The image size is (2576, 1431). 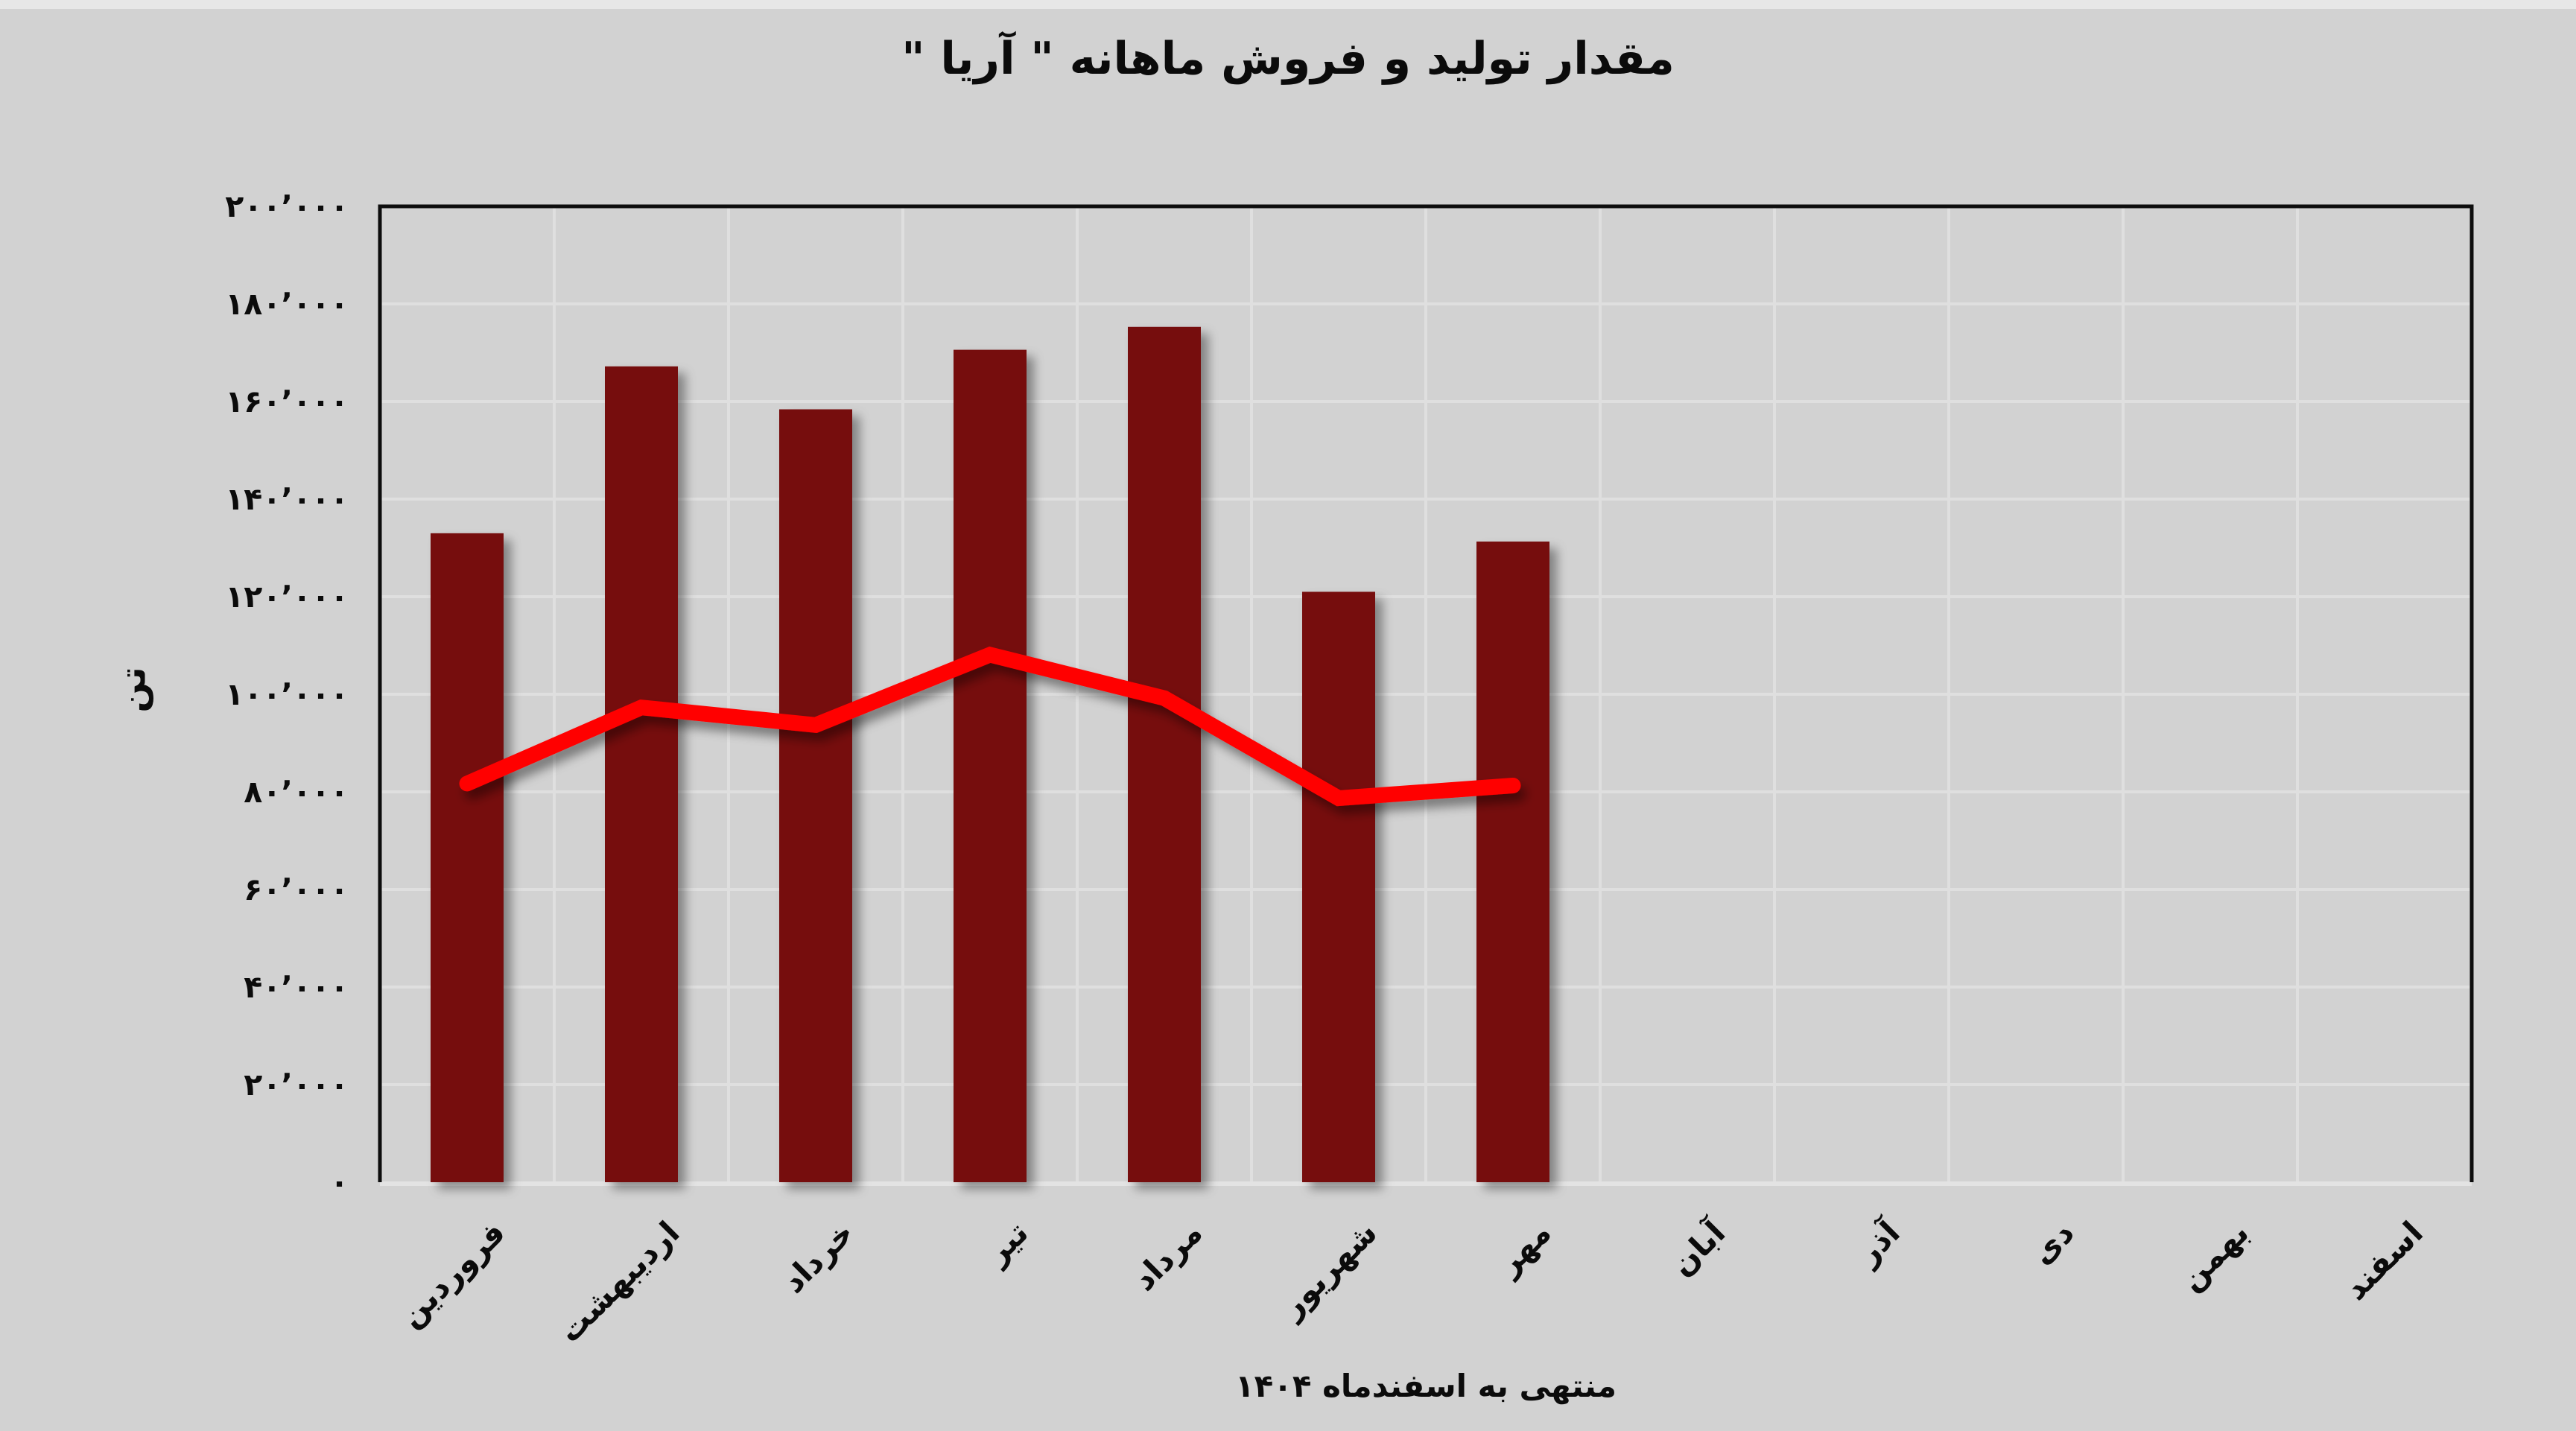 What do you see at coordinates (287, 597) in the screenshot?
I see `y-tick-label: ۱۲۰٬۰۰۰` at bounding box center [287, 597].